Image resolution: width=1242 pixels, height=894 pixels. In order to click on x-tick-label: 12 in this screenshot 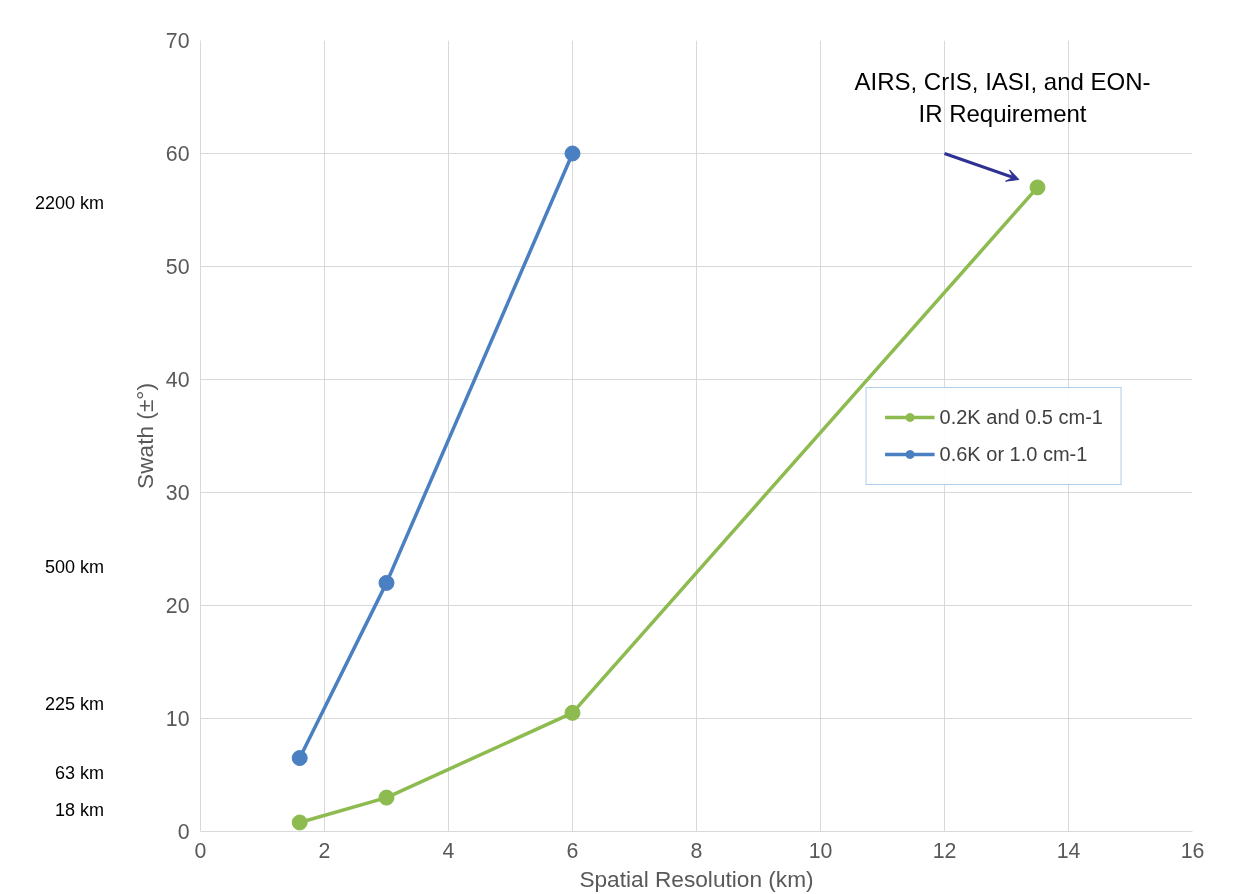, I will do `click(944, 850)`.